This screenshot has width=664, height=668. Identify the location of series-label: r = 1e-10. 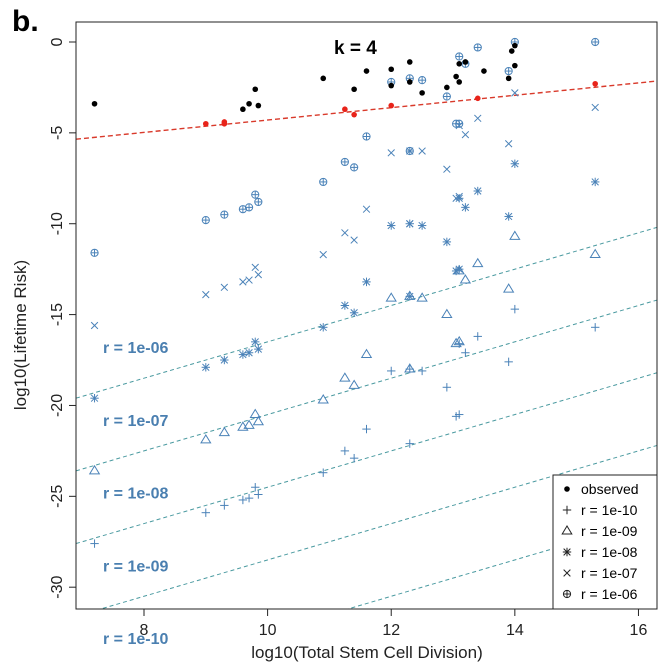
(135, 639).